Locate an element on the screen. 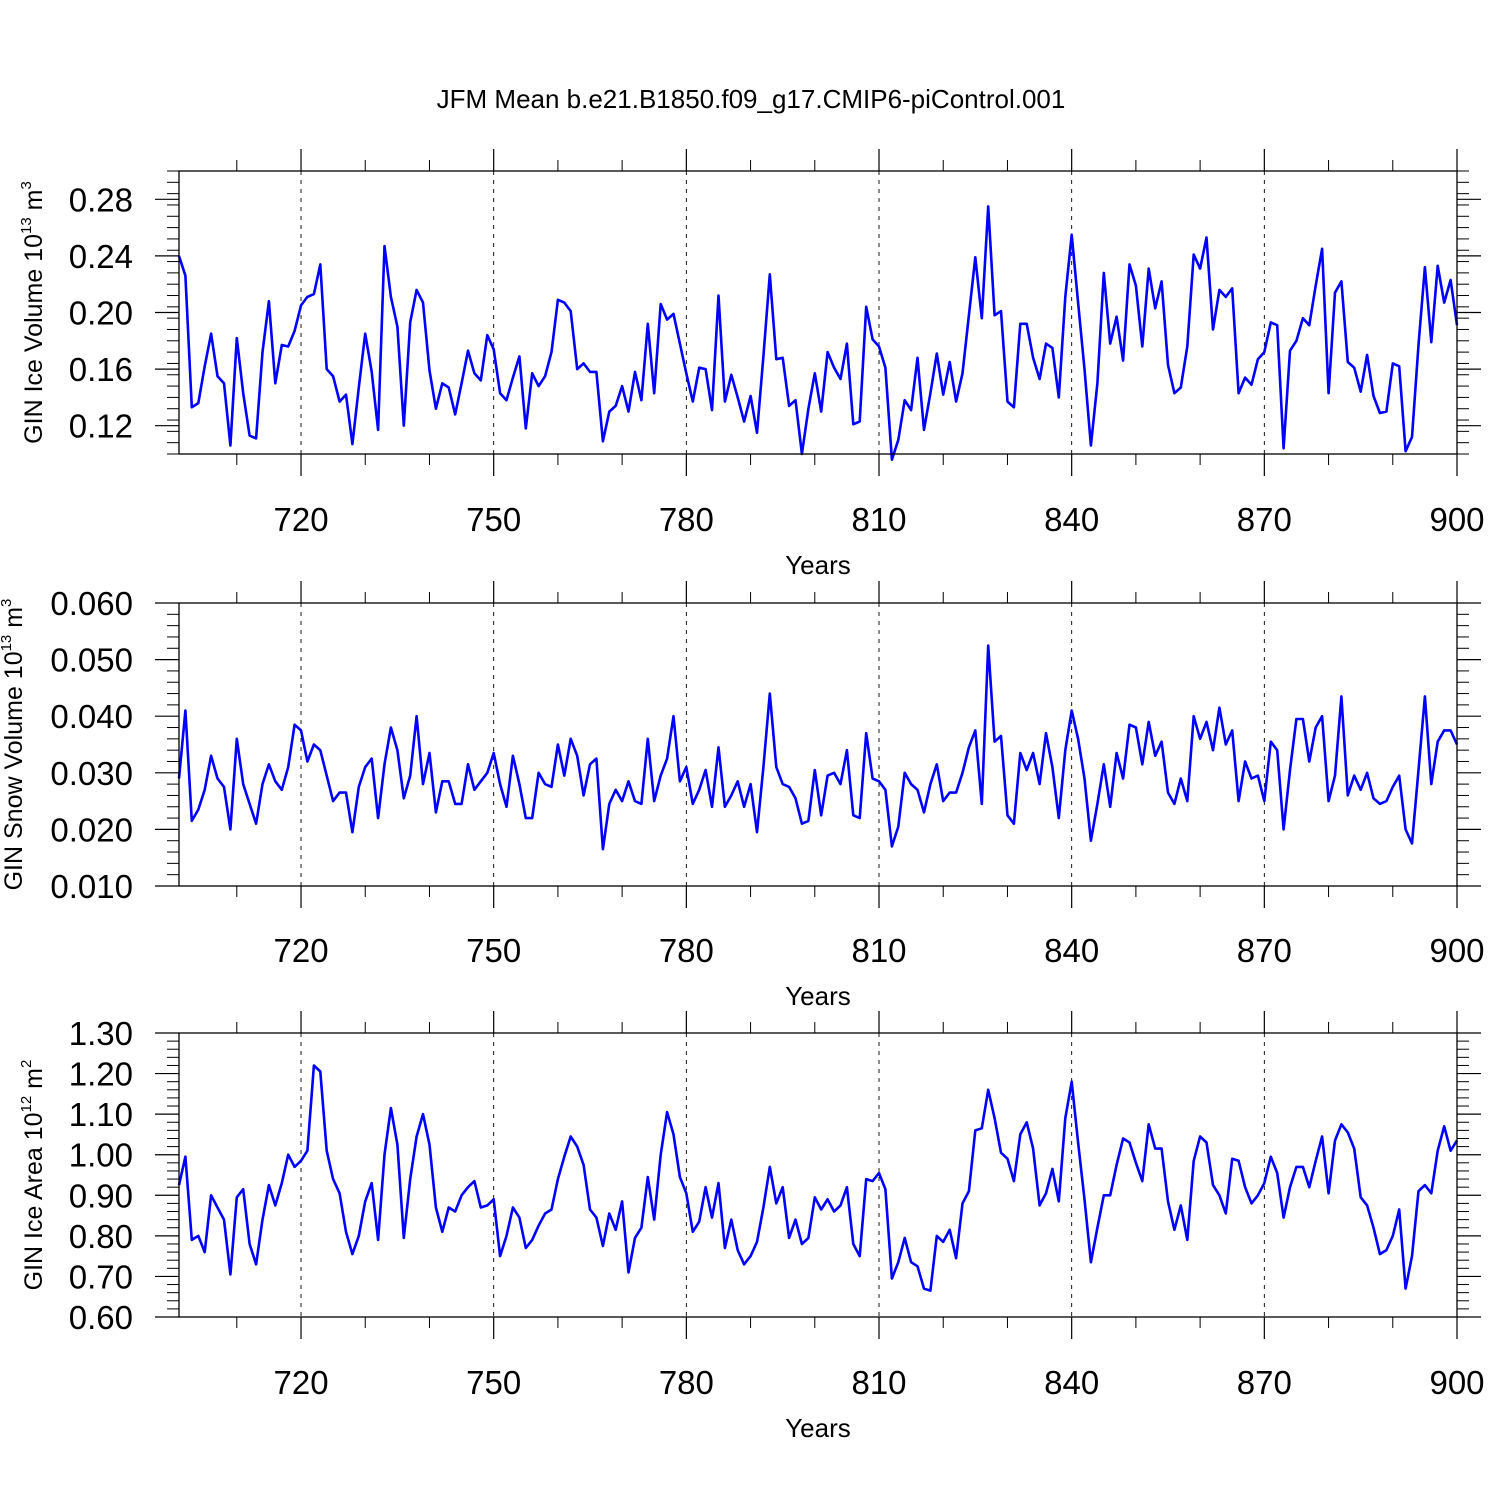  y-tick-label: 1.30 is located at coordinates (101, 1033).